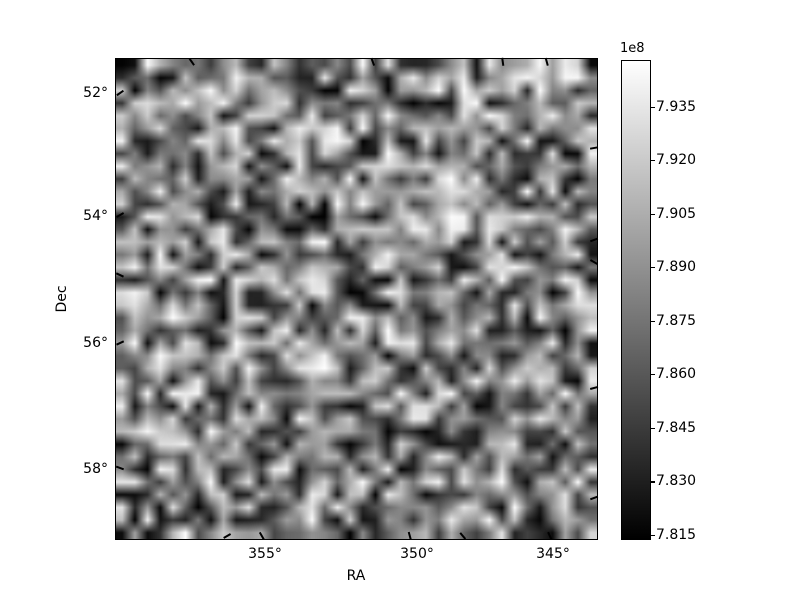 Image resolution: width=800 pixels, height=600 pixels. I want to click on x-tick-label: 345°, so click(553, 554).